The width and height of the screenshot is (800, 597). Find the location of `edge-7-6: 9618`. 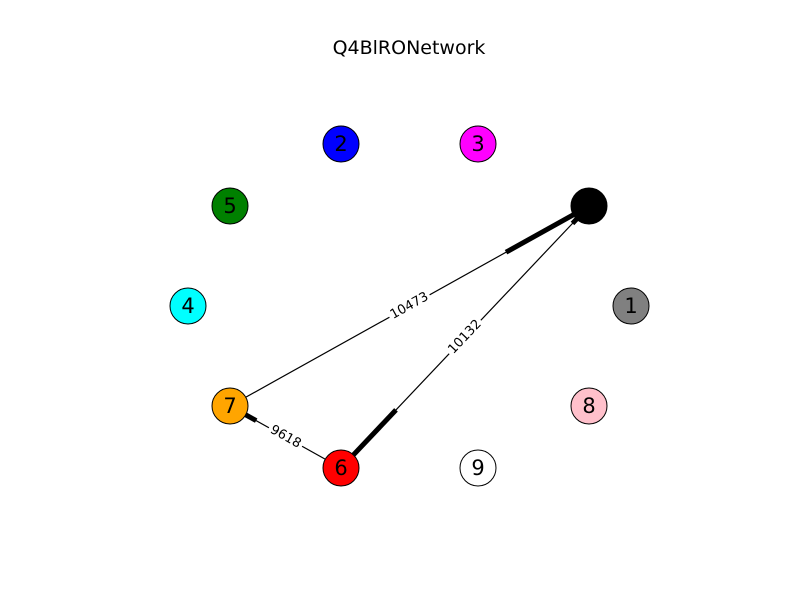

edge-7-6: 9618 is located at coordinates (285, 437).